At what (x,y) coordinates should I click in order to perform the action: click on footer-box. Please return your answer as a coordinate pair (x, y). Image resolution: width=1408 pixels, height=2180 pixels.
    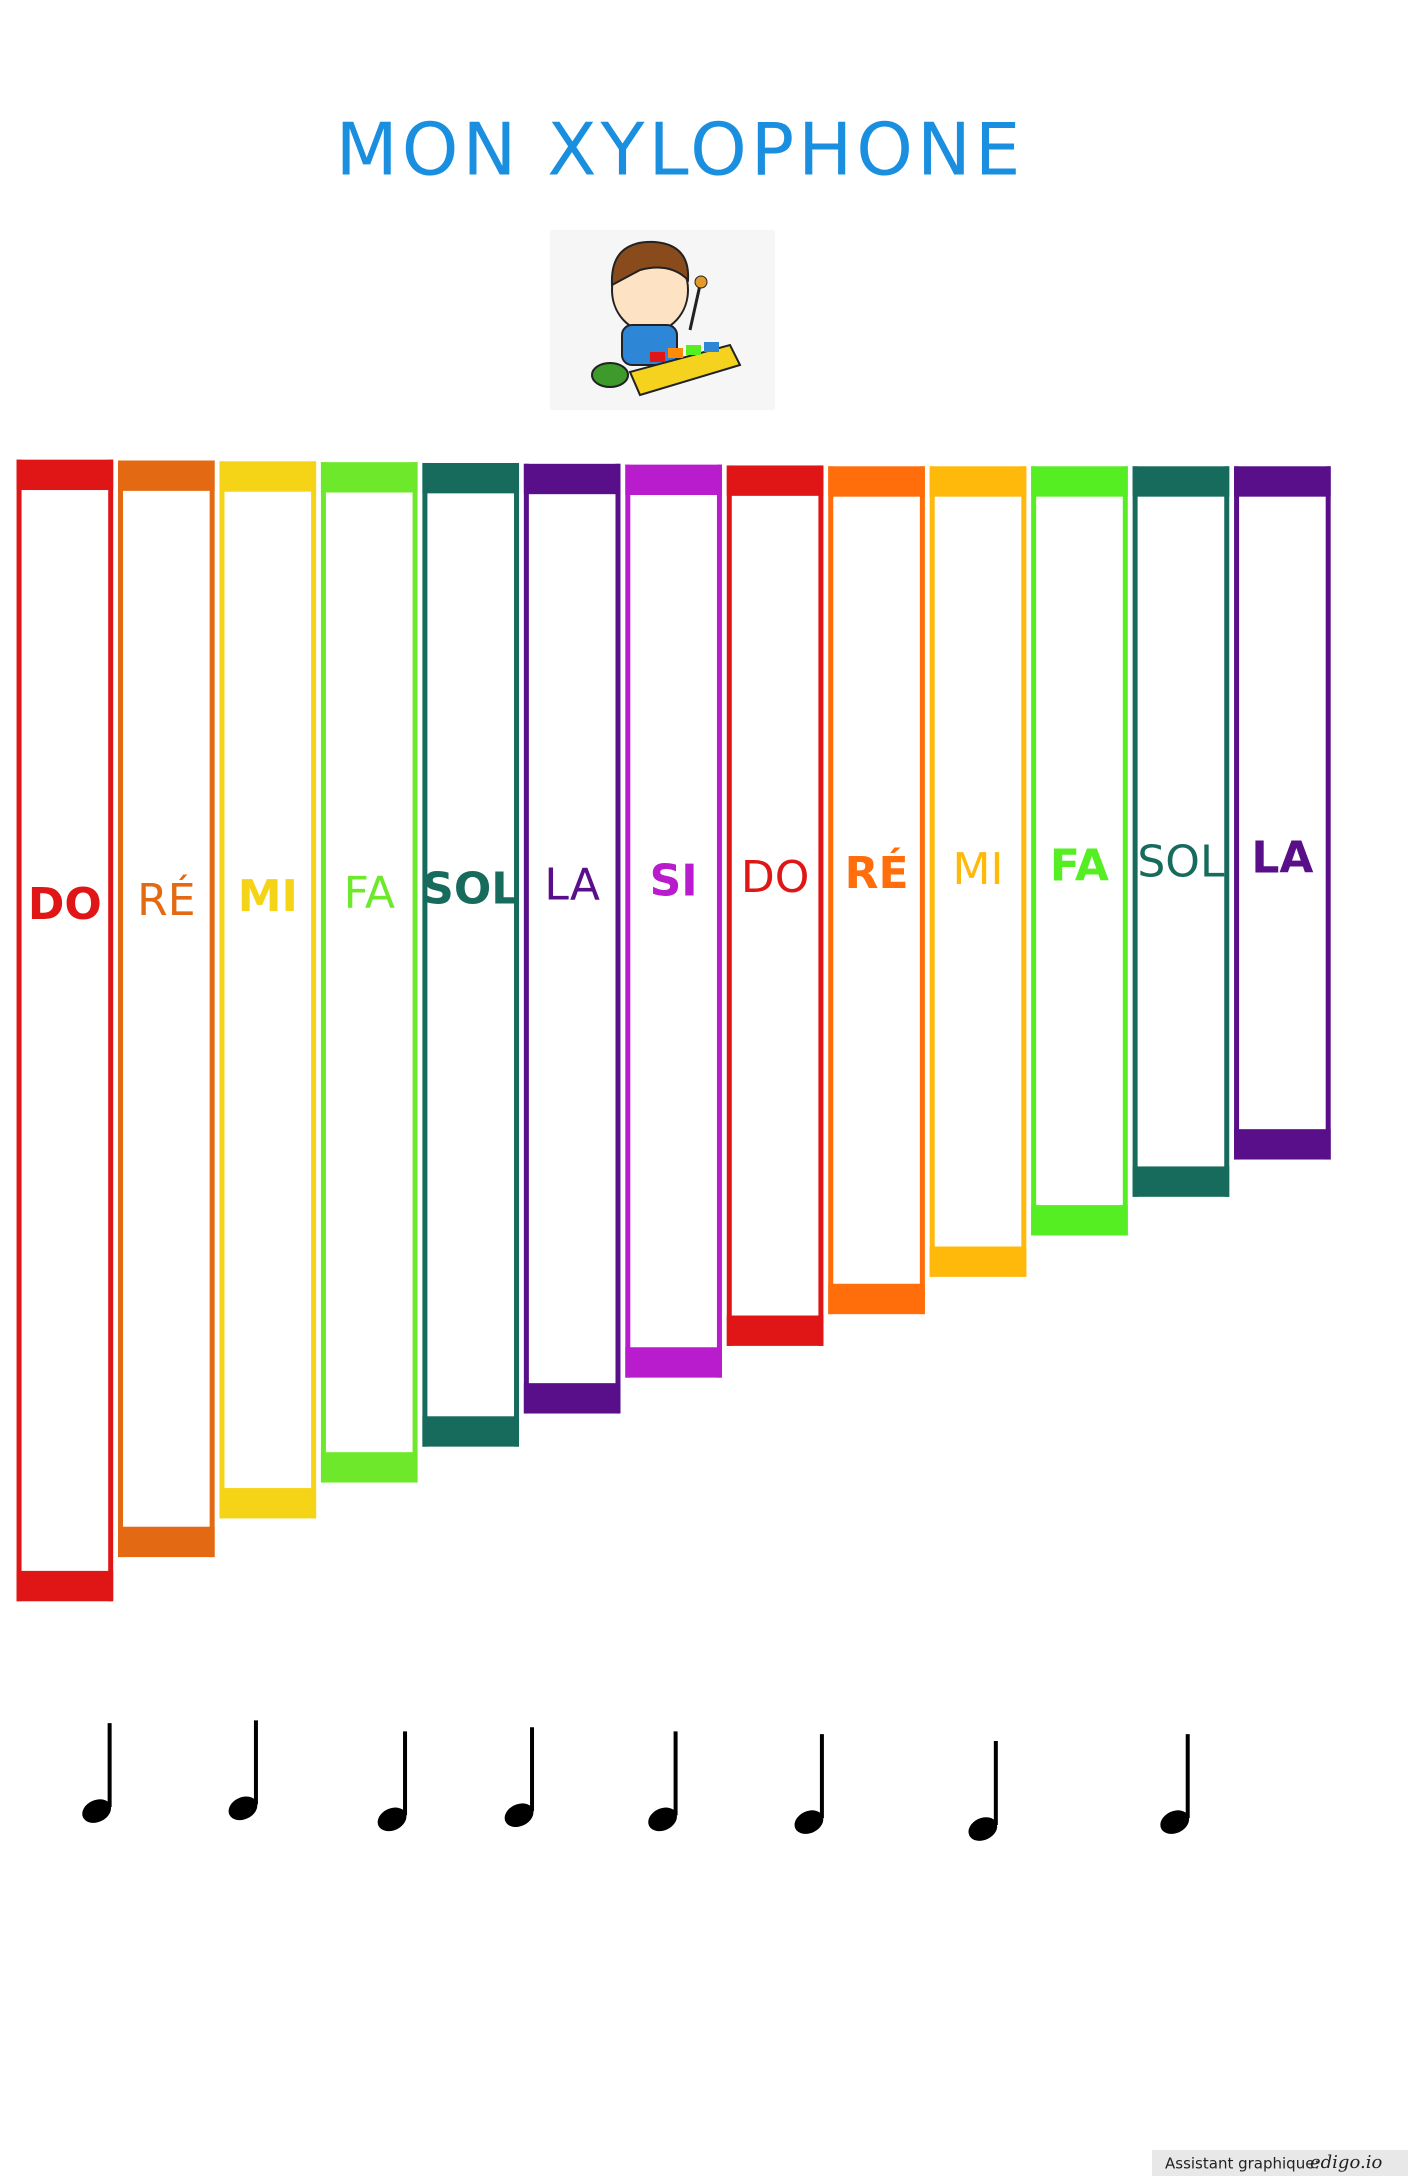
    Looking at the image, I should click on (1280, 2163).